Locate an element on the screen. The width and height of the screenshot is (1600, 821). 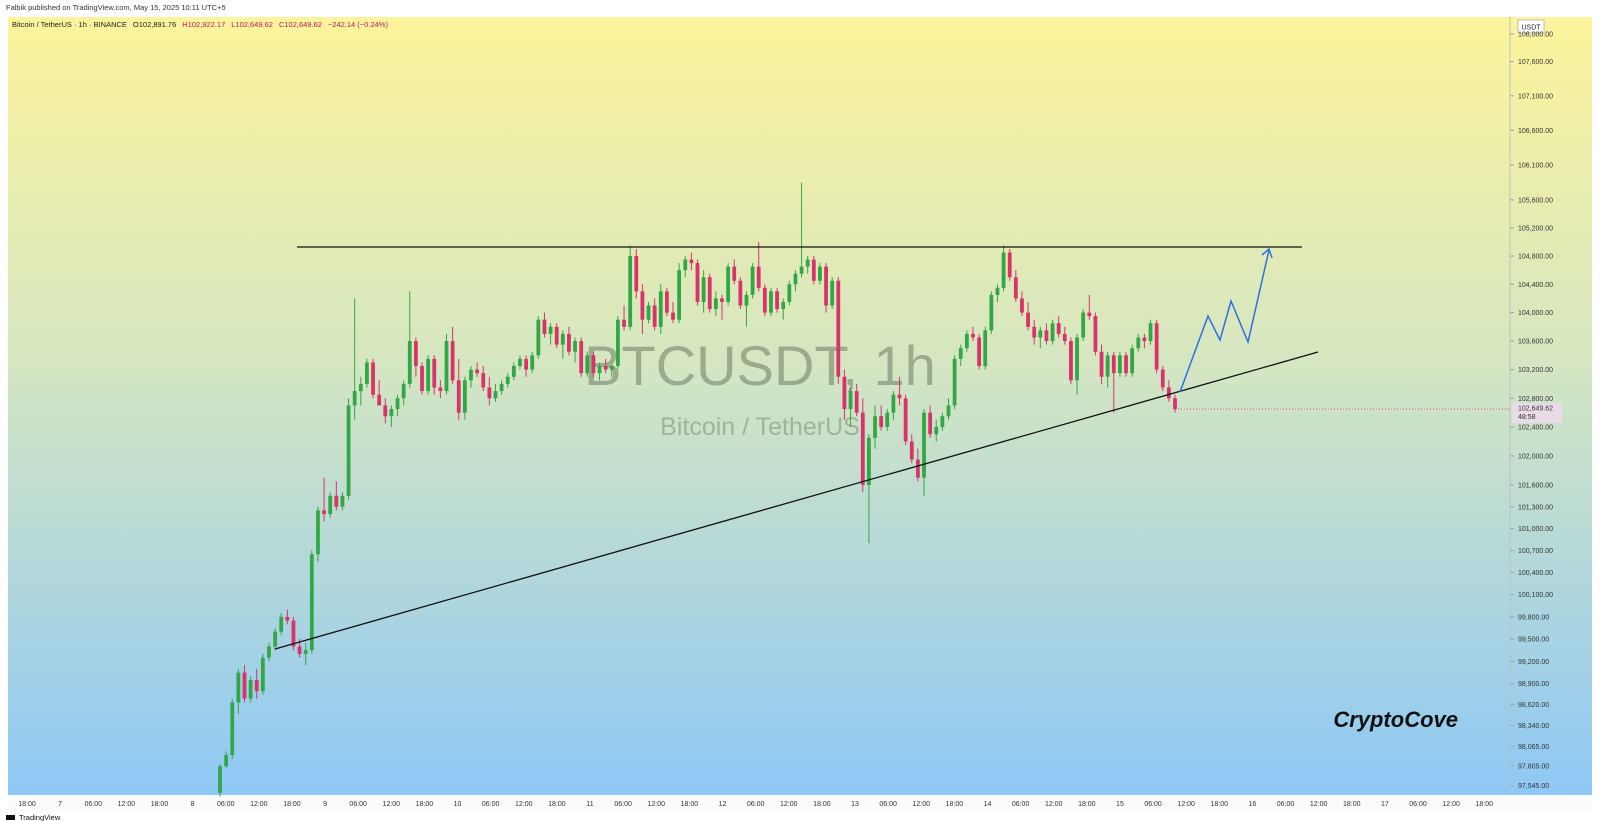
symbol: Bitcoin / TetherUS · 1h · BINANCE is located at coordinates (69, 24).